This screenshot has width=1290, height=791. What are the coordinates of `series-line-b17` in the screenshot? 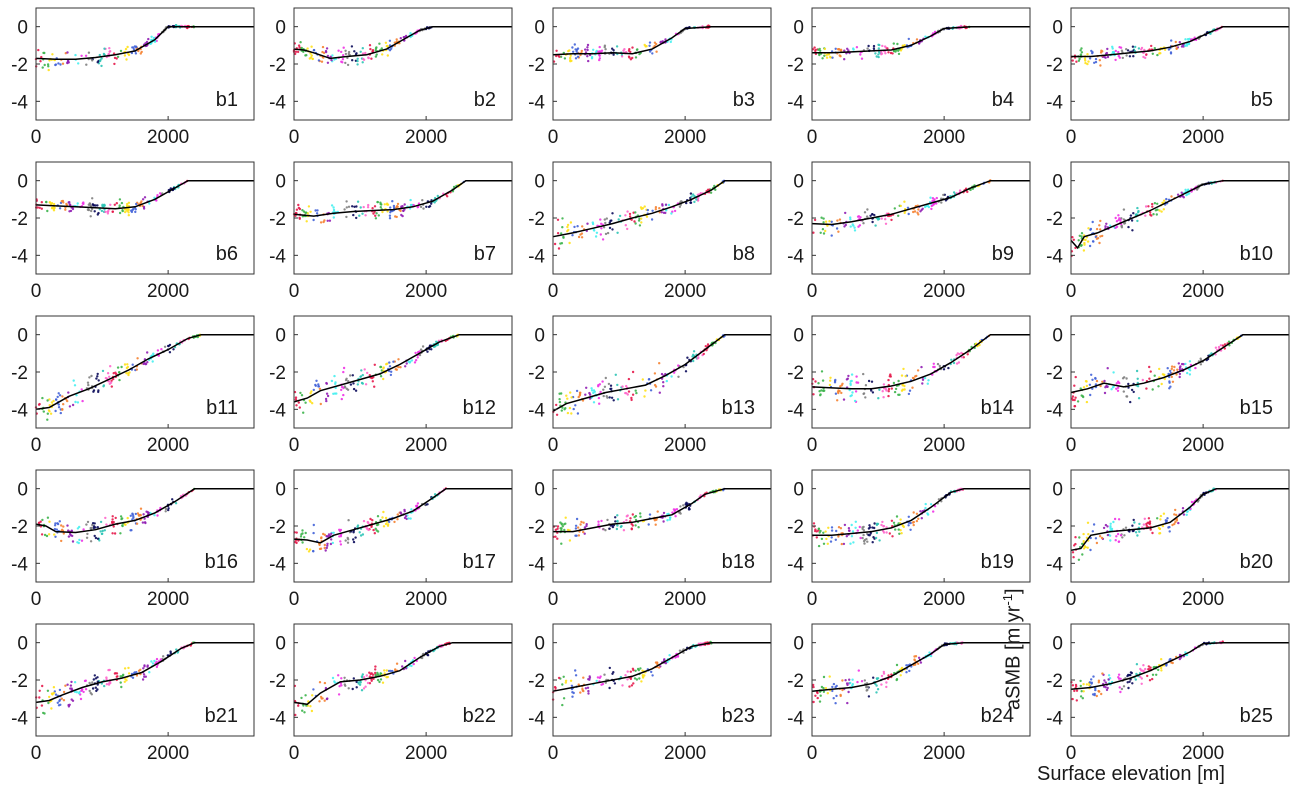 It's located at (402, 515).